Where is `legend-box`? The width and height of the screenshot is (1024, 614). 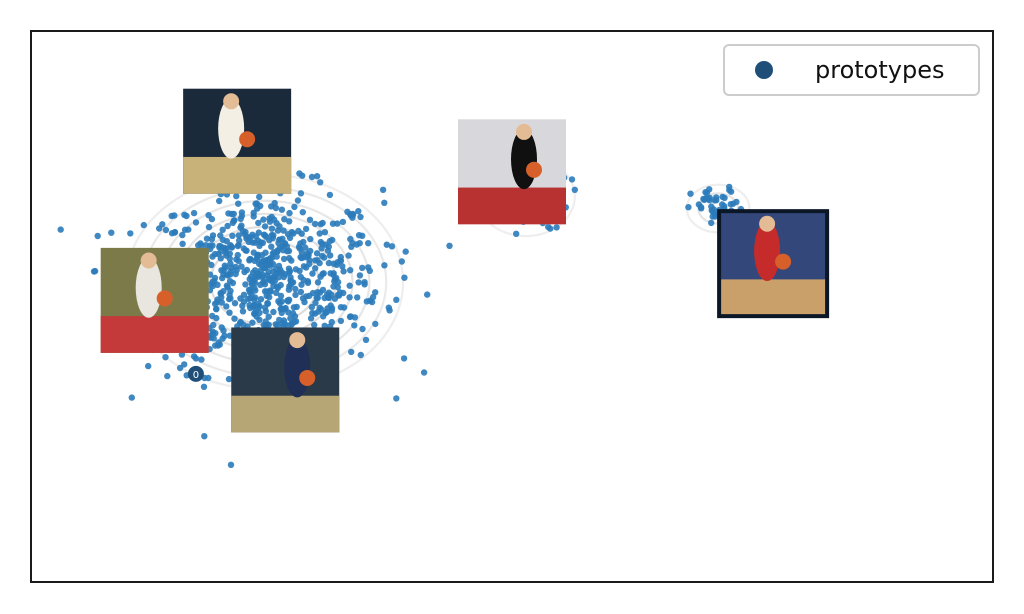
legend-box is located at coordinates (851, 70).